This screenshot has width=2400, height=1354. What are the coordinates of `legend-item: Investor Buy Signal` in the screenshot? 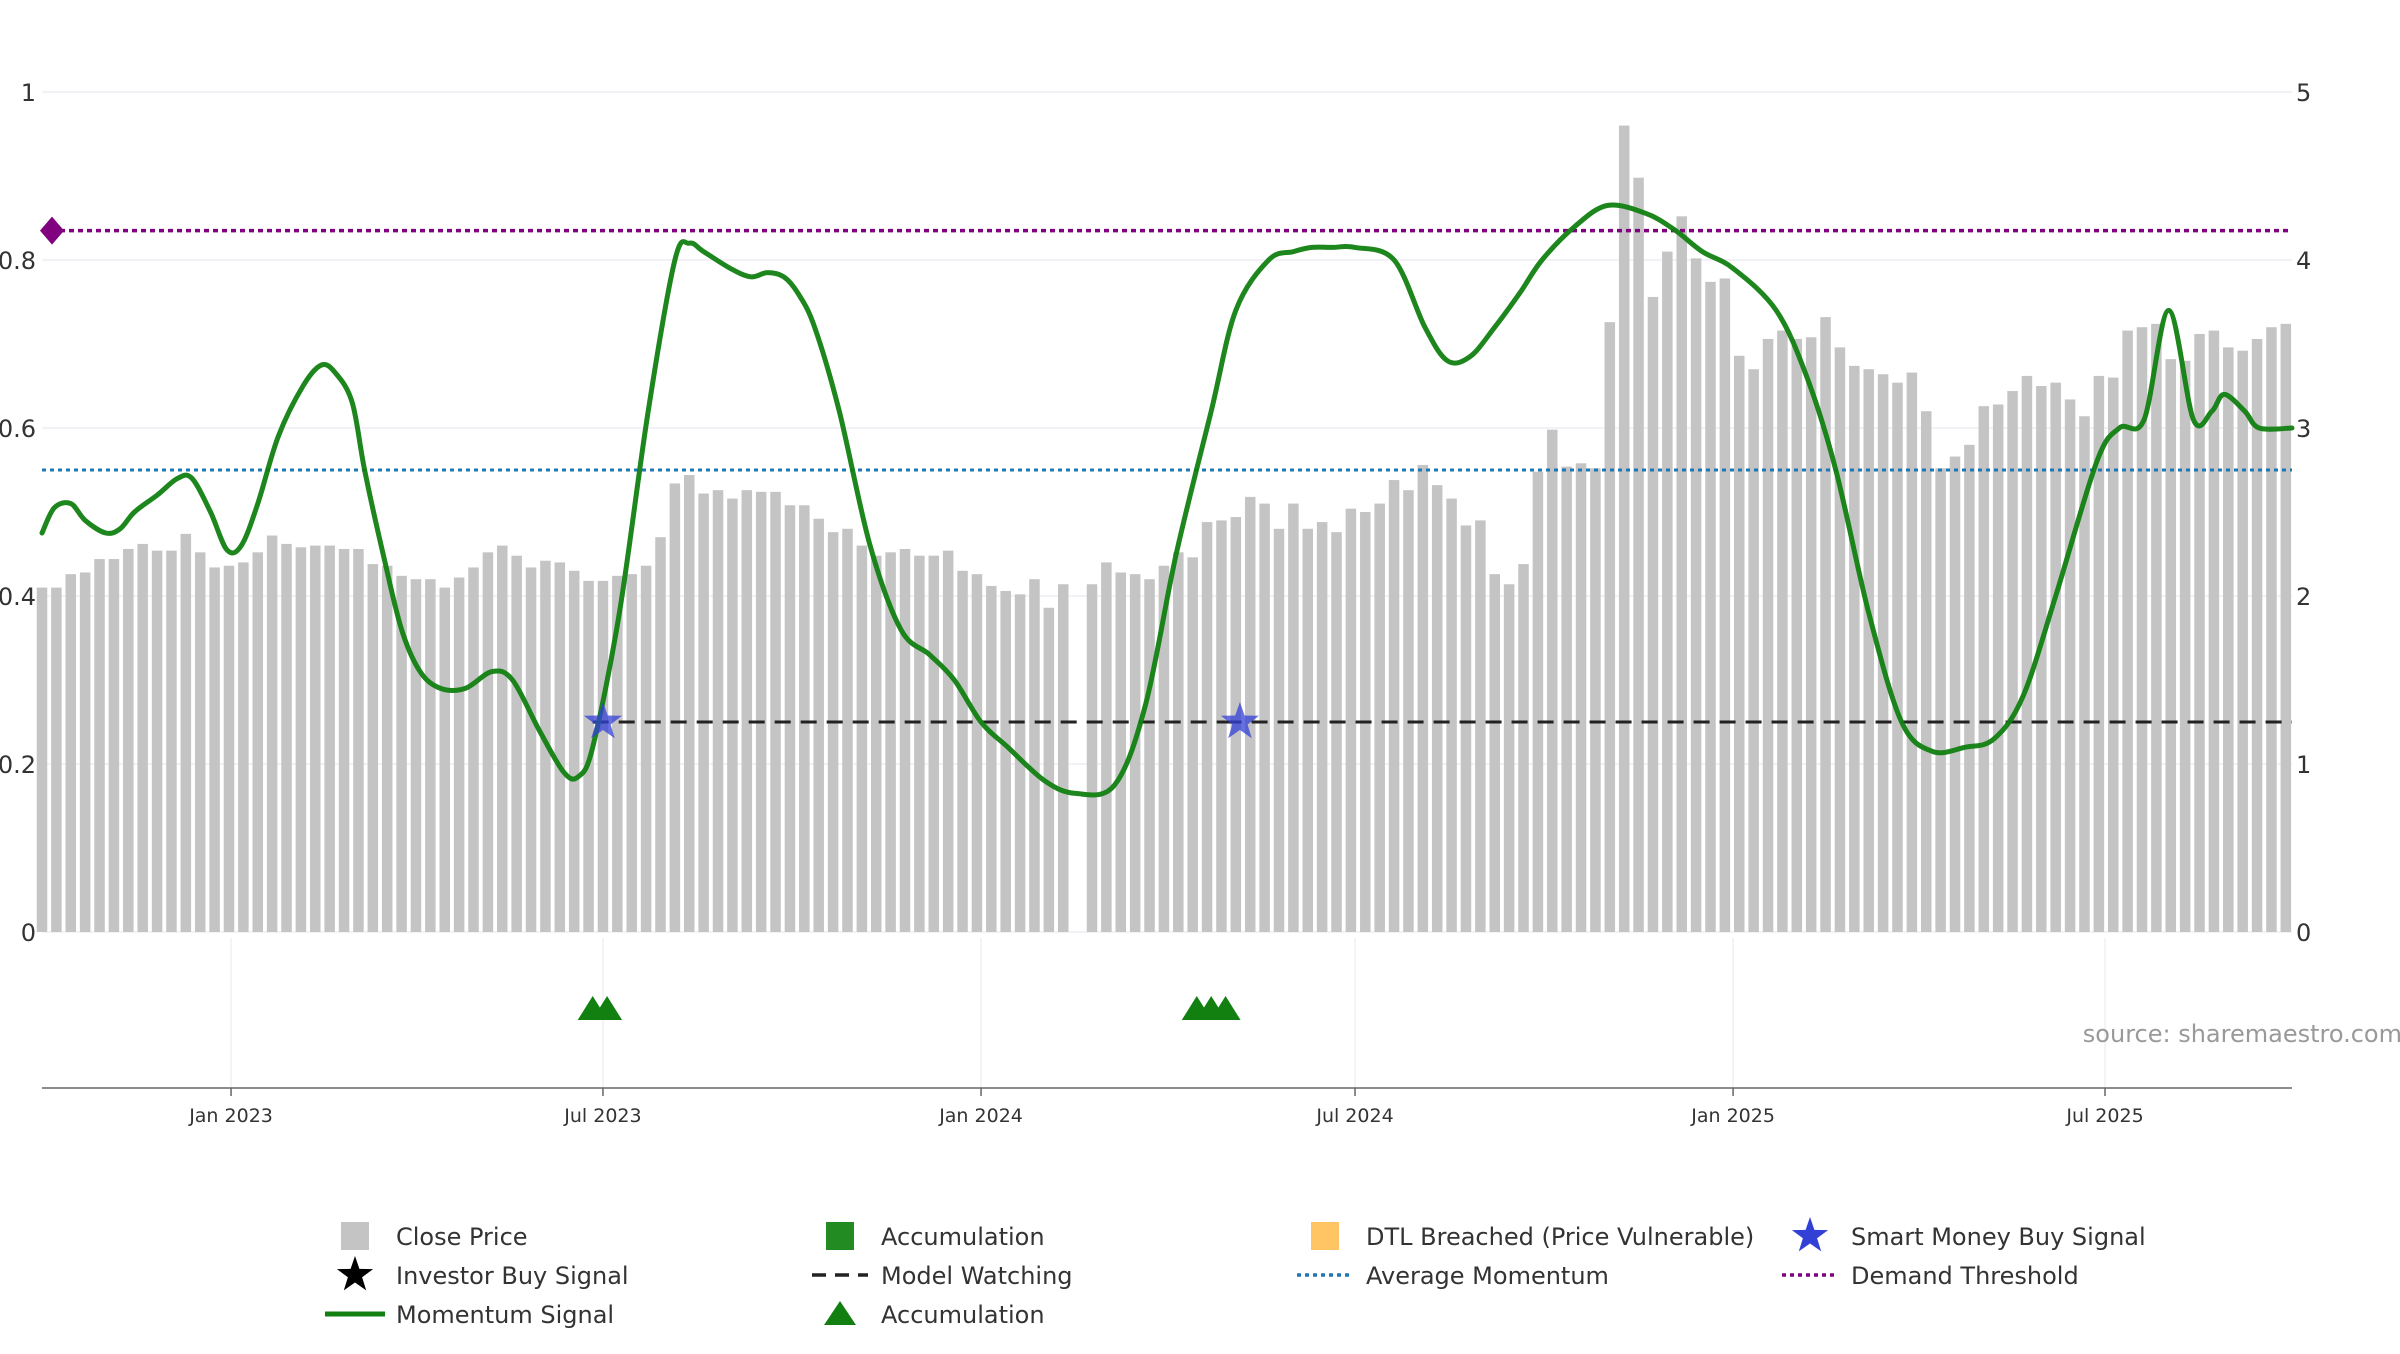 It's located at (482, 1273).